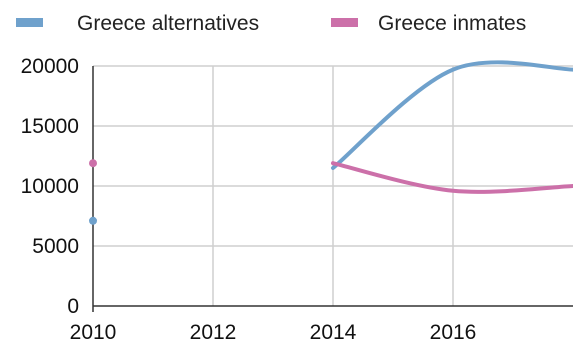 This screenshot has width=573, height=344. I want to click on y-tick-label: 15000, so click(50, 126).